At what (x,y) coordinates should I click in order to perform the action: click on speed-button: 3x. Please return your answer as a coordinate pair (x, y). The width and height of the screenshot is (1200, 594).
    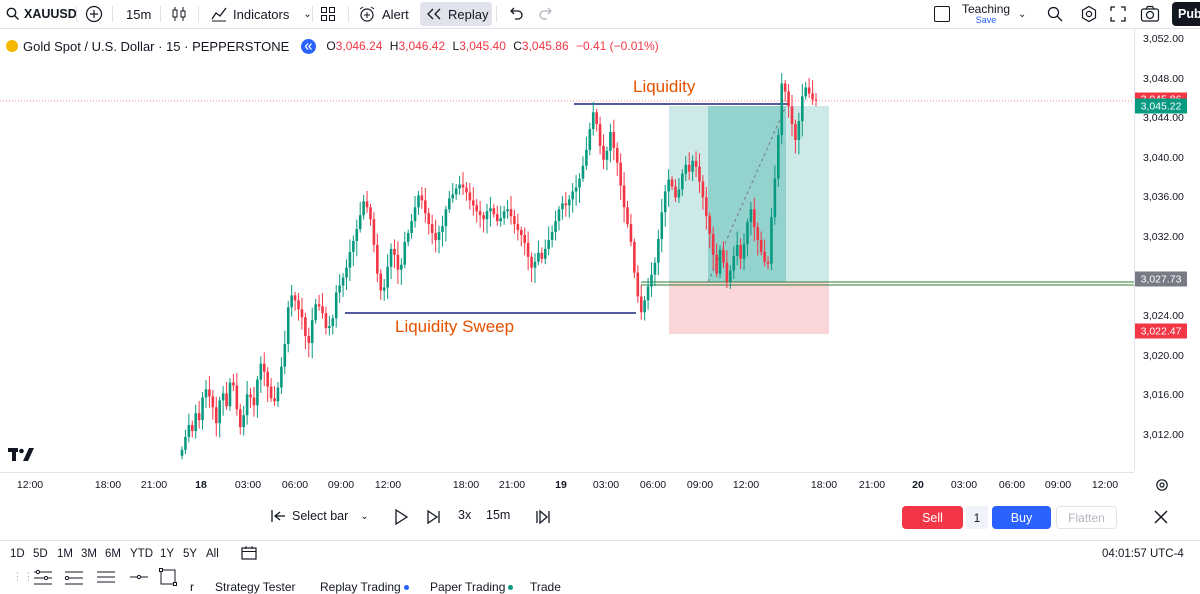
    Looking at the image, I should click on (464, 515).